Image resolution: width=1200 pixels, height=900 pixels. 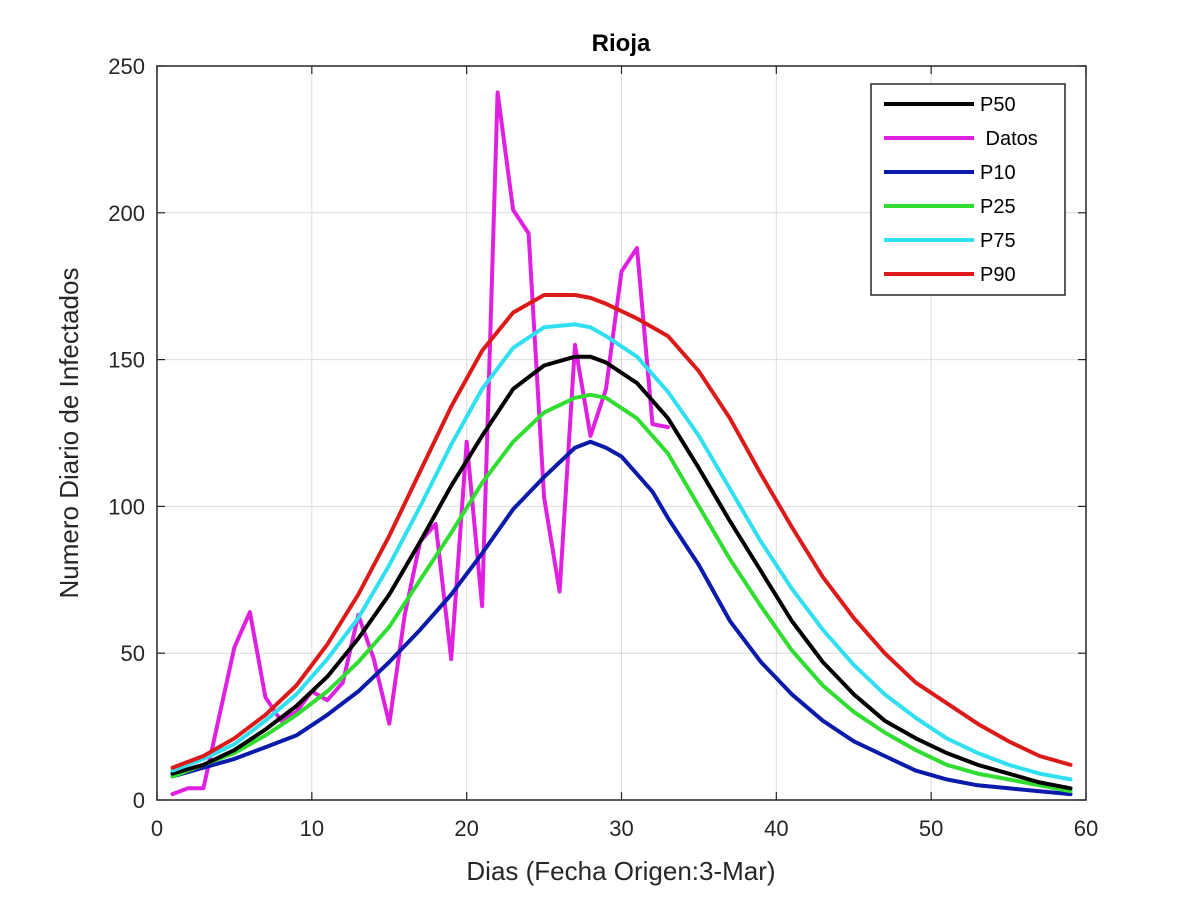 I want to click on legend-label-p25: P25, so click(x=998, y=207).